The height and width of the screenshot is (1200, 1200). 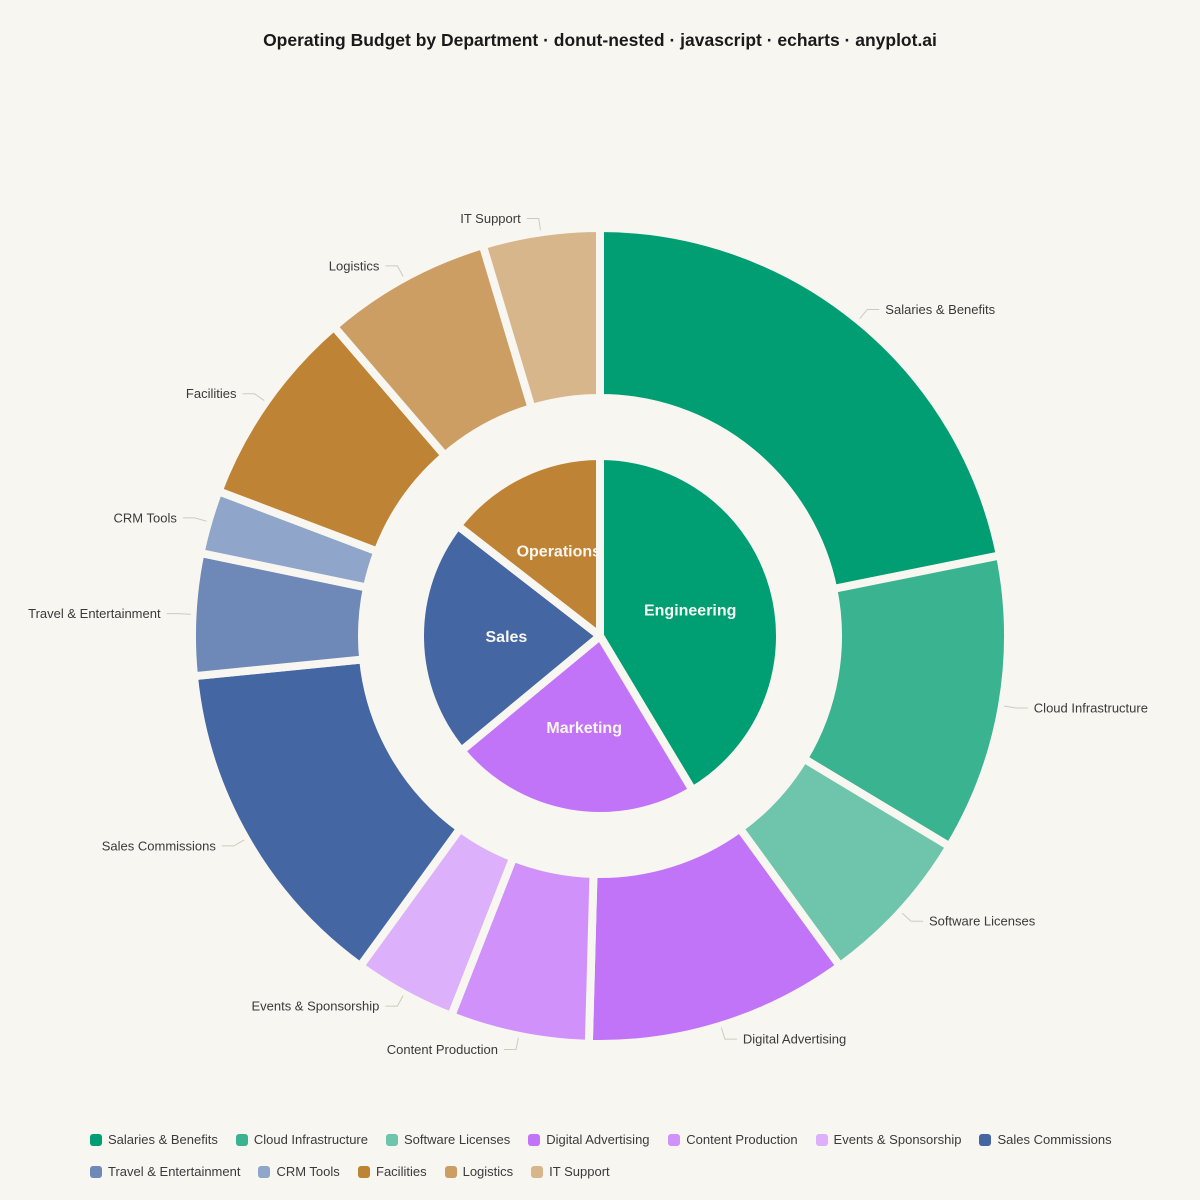 I want to click on legend-item-content-production: Content Production, so click(x=733, y=1139).